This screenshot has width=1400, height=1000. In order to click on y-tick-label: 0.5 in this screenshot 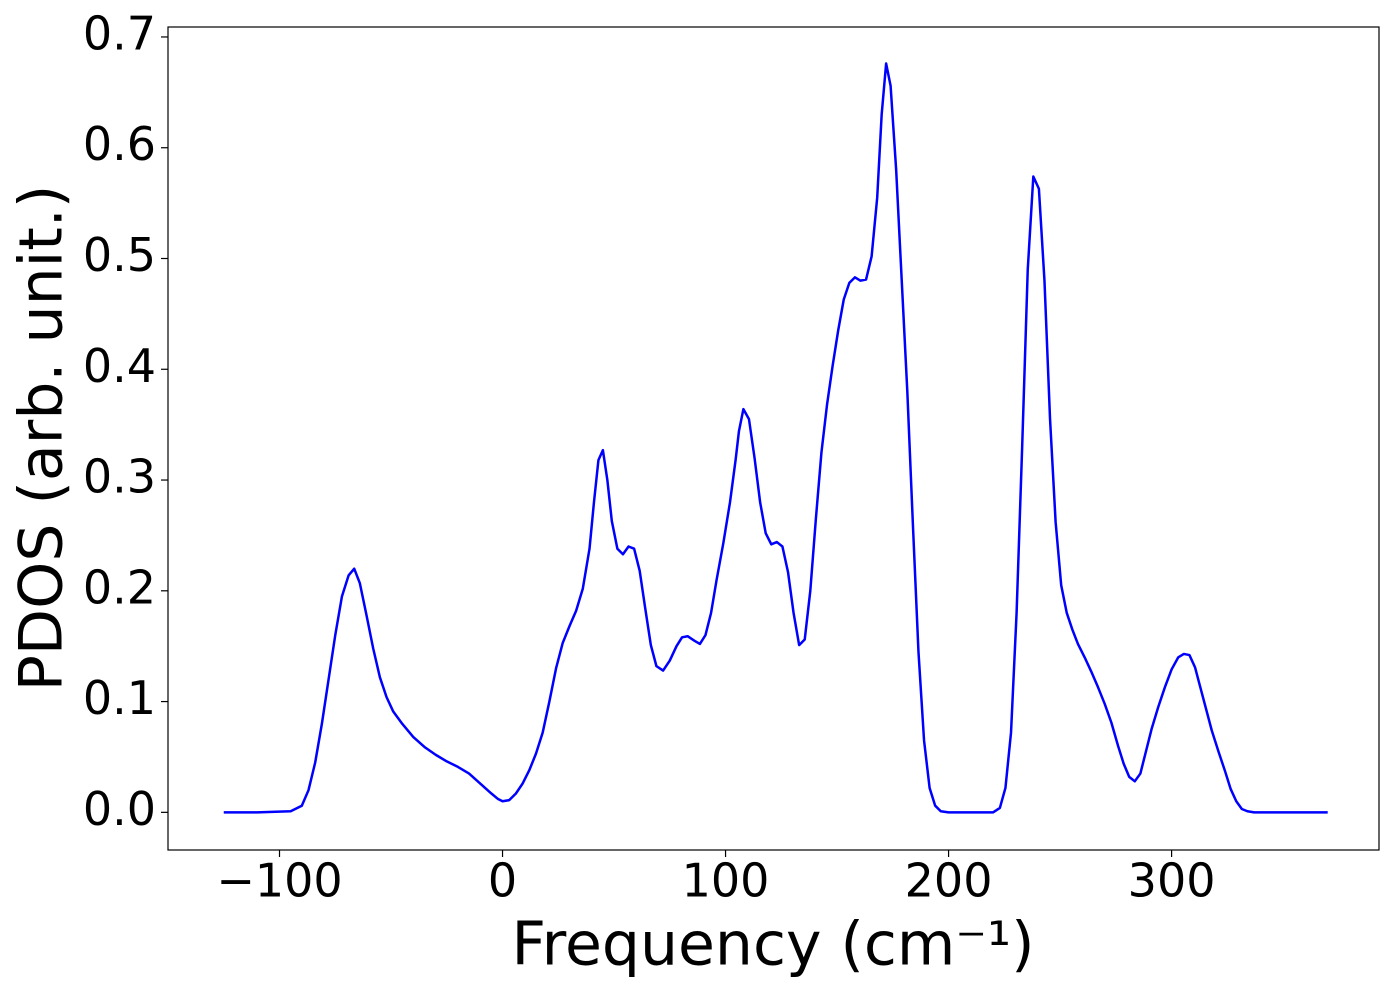, I will do `click(119, 255)`.